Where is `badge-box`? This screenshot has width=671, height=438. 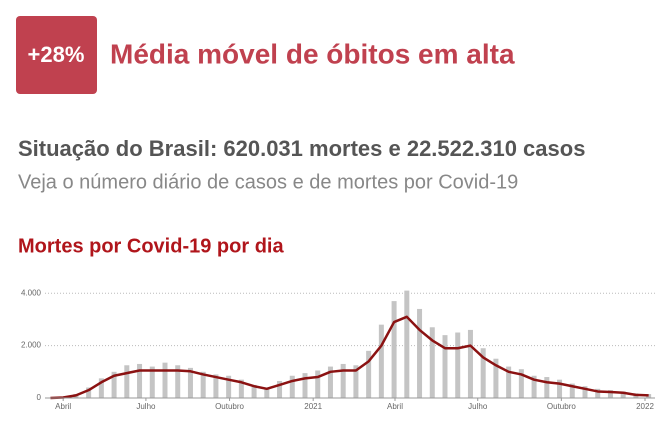
badge-box is located at coordinates (56, 55).